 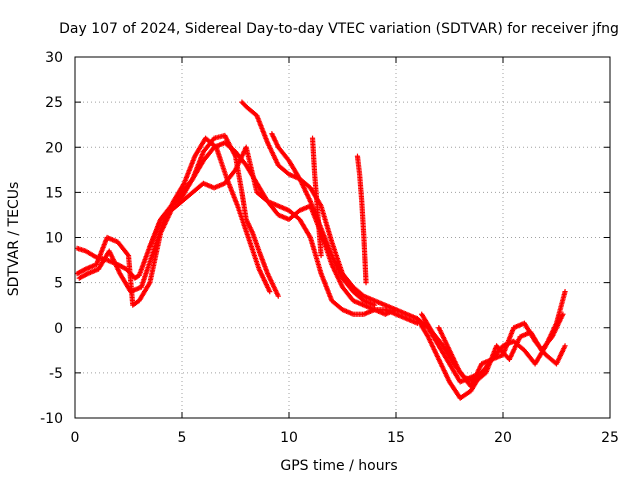 I want to click on y-tick-label: 10, so click(x=54, y=239).